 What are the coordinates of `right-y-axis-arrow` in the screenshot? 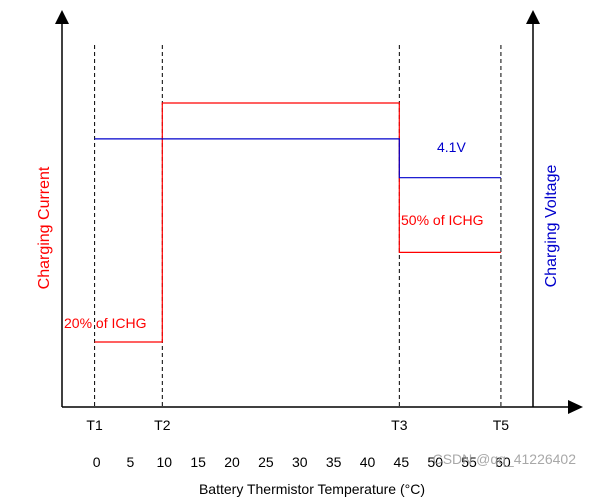 It's located at (533, 17).